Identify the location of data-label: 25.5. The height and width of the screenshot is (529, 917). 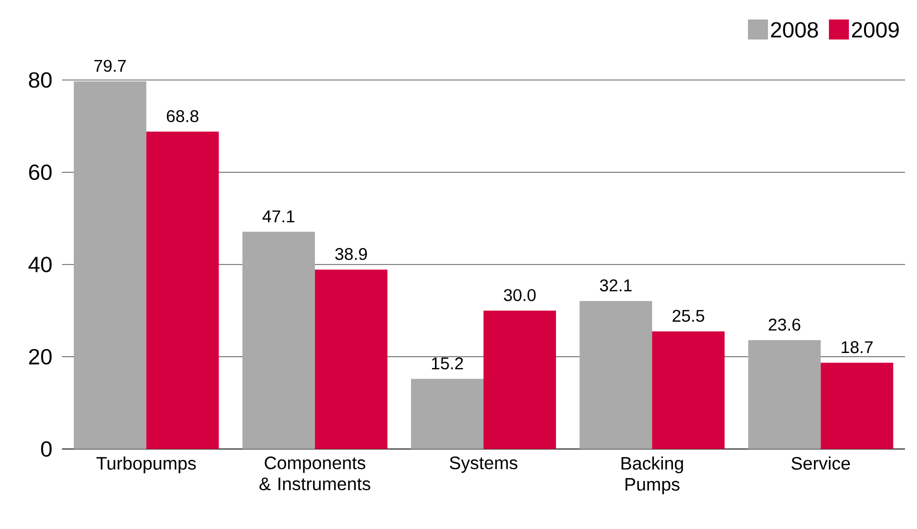
(688, 316).